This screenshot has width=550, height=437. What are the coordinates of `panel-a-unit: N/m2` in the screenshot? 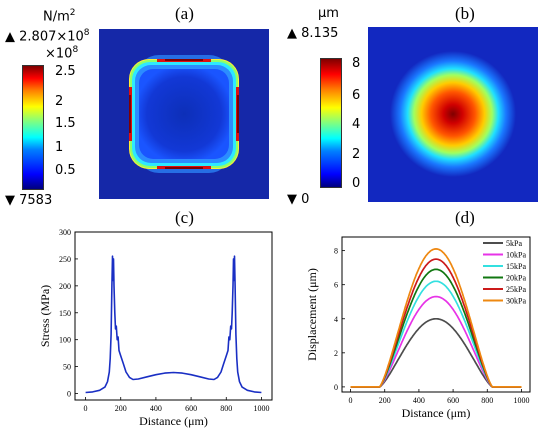 It's located at (59, 16).